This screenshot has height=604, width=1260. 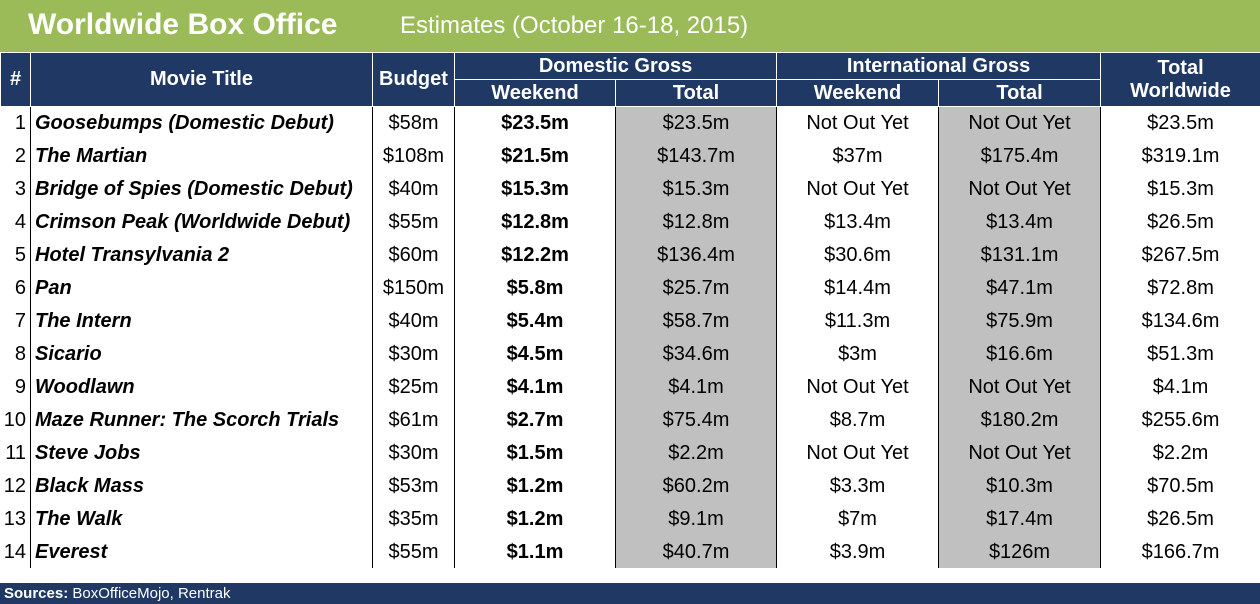 I want to click on rank-cell: 8, so click(x=15, y=354).